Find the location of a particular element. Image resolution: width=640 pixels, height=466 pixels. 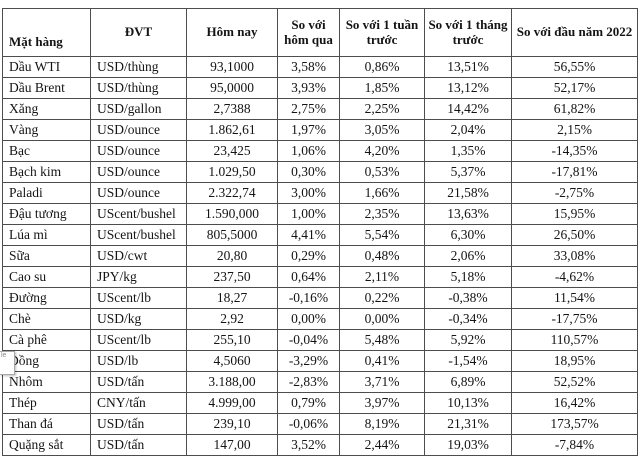

value-cell: 1,06% is located at coordinates (308, 151).